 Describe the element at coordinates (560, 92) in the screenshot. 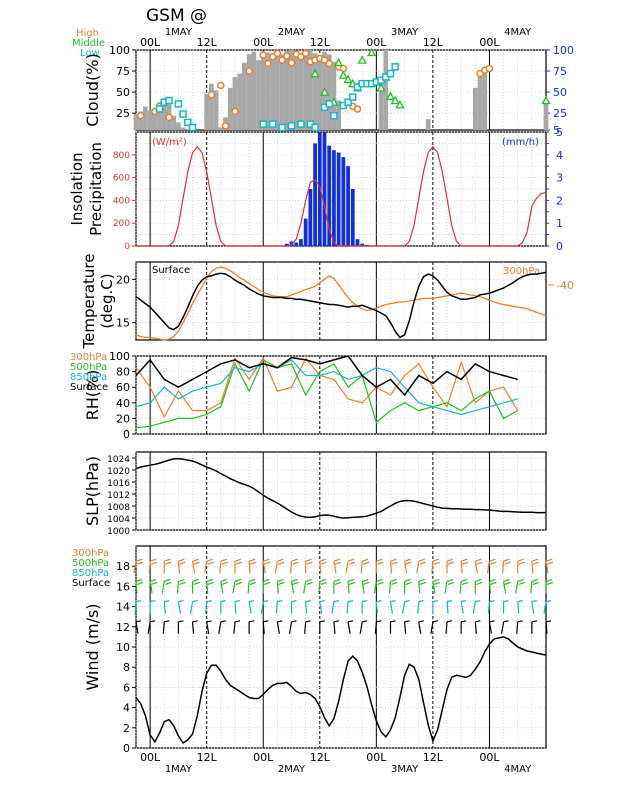

I see `right-tick-label: 50` at that location.